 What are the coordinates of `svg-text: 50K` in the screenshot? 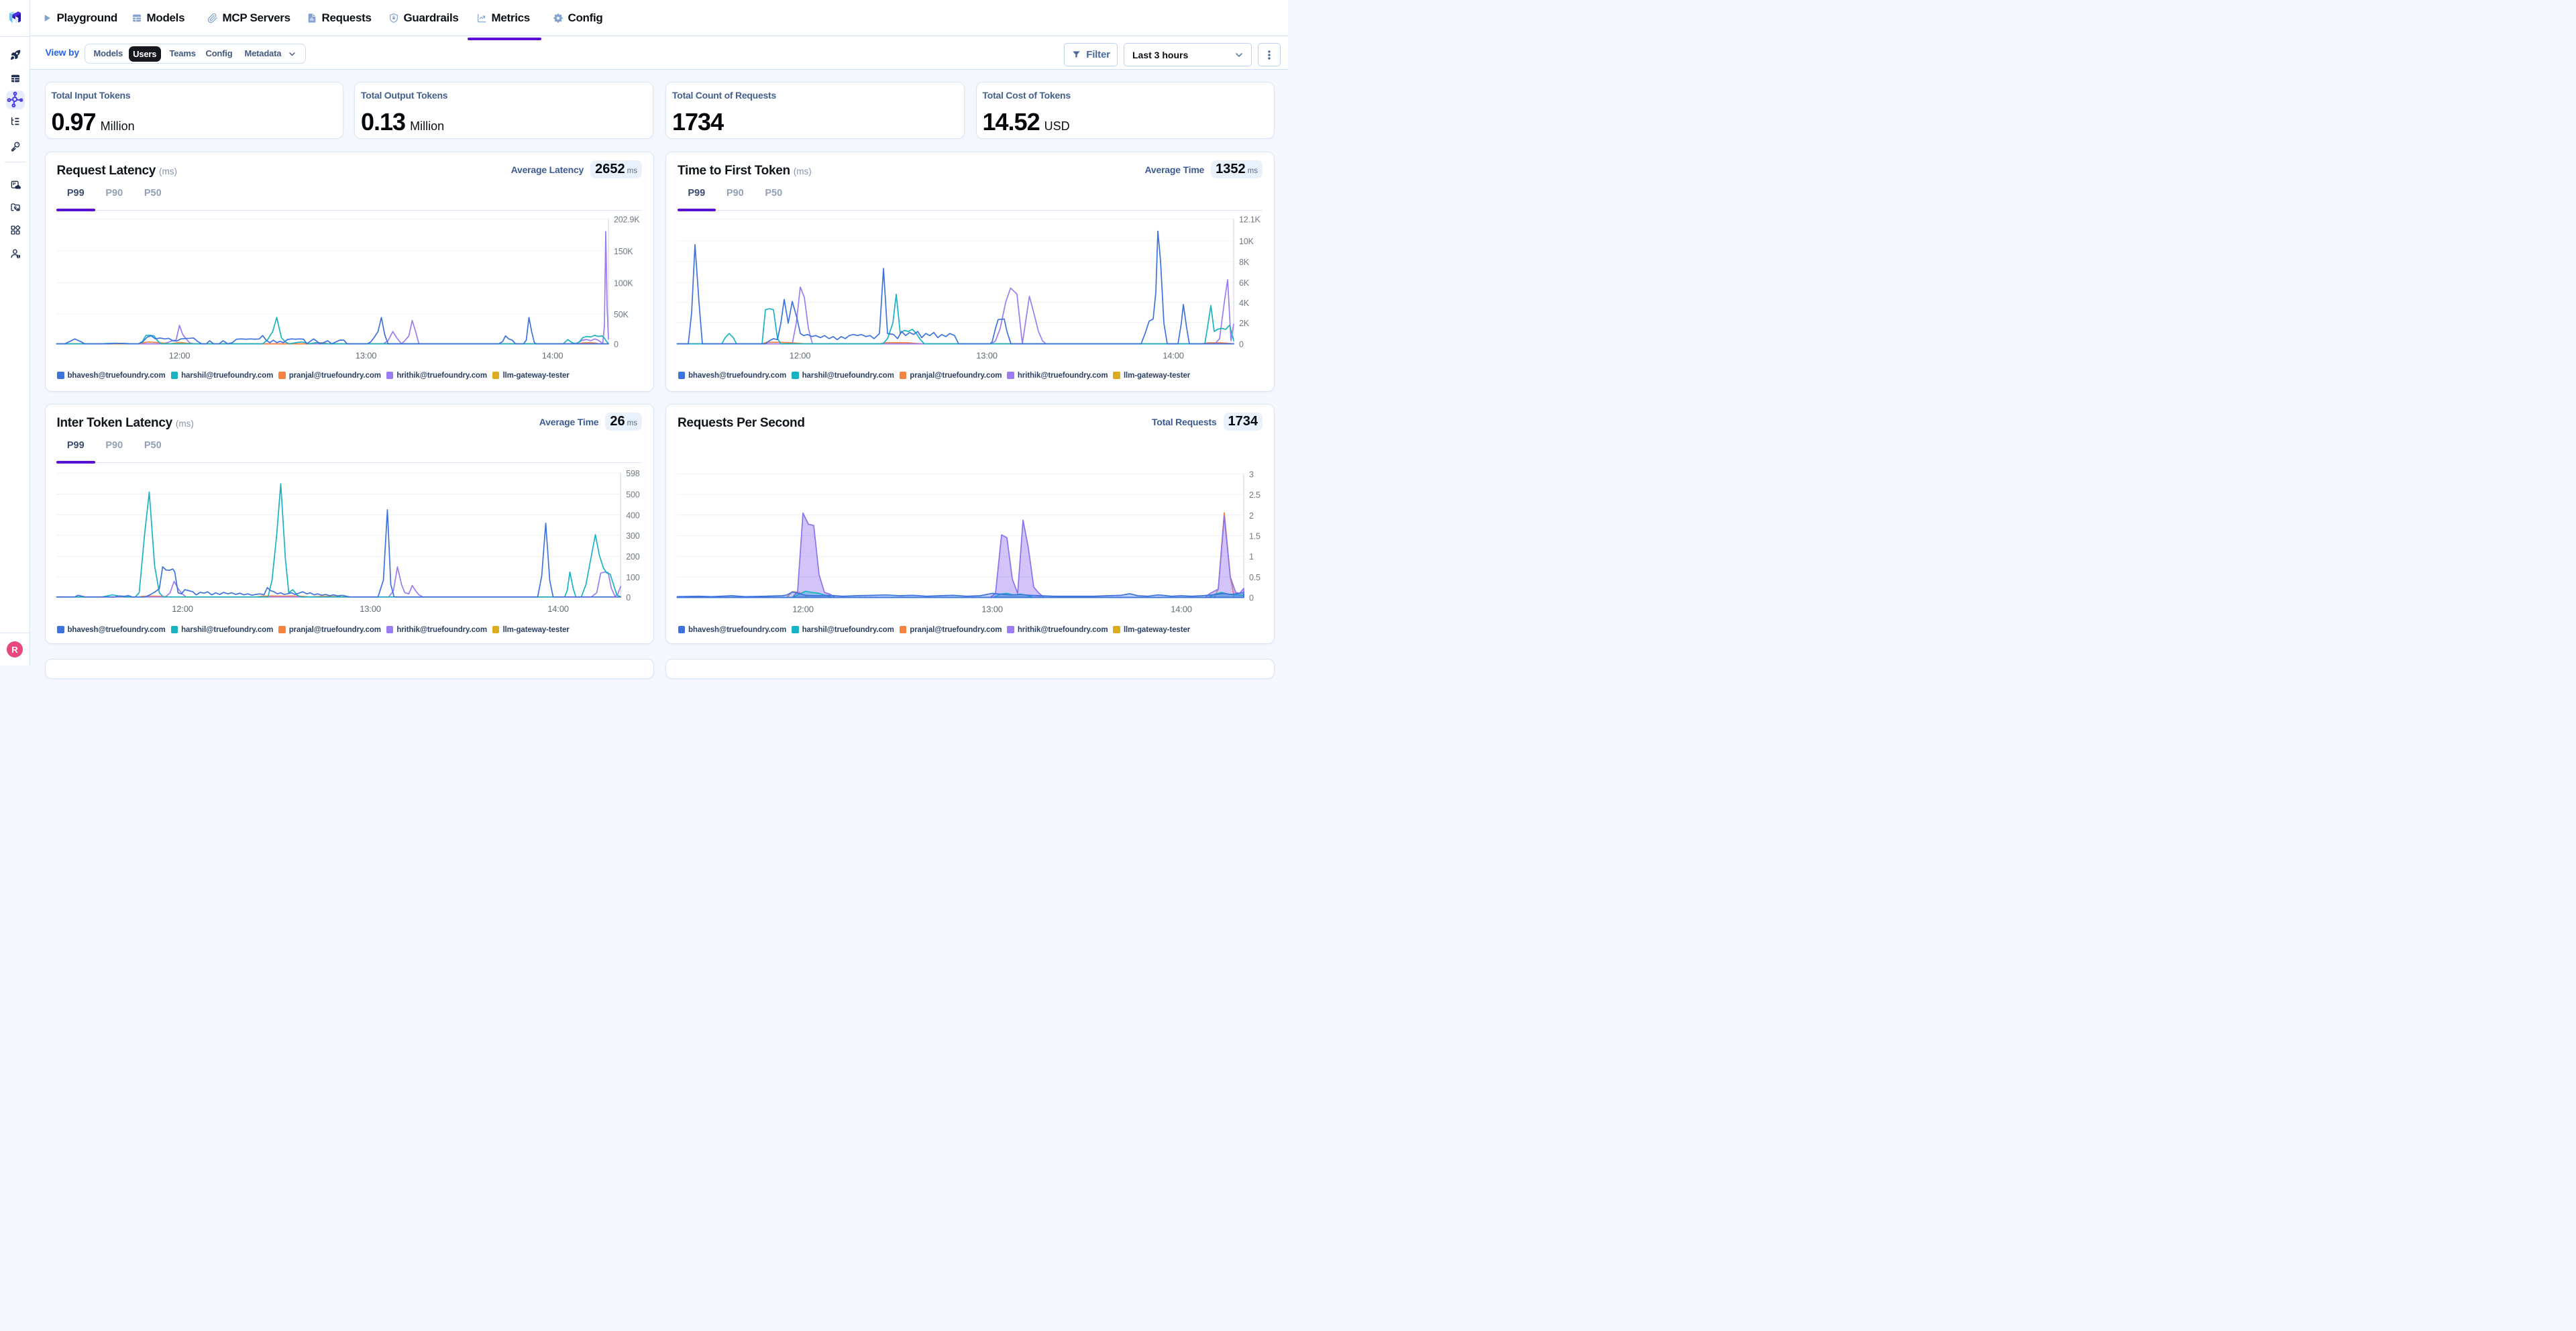 It's located at (621, 314).